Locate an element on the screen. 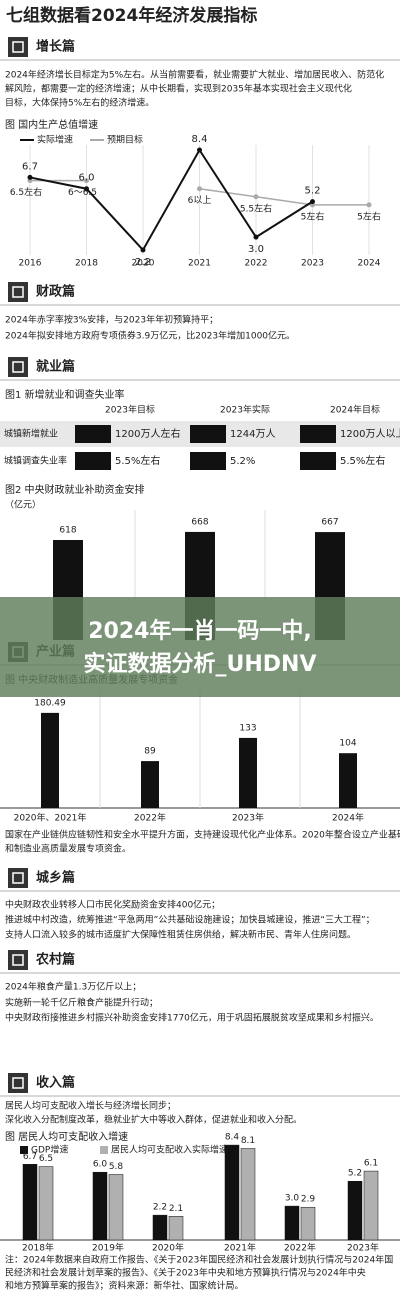 Image resolution: width=400 pixels, height=1294 pixels. text: 和地方预算草案的报告》；资料来源：新华社、国家统计局。 is located at coordinates (124, 1286).